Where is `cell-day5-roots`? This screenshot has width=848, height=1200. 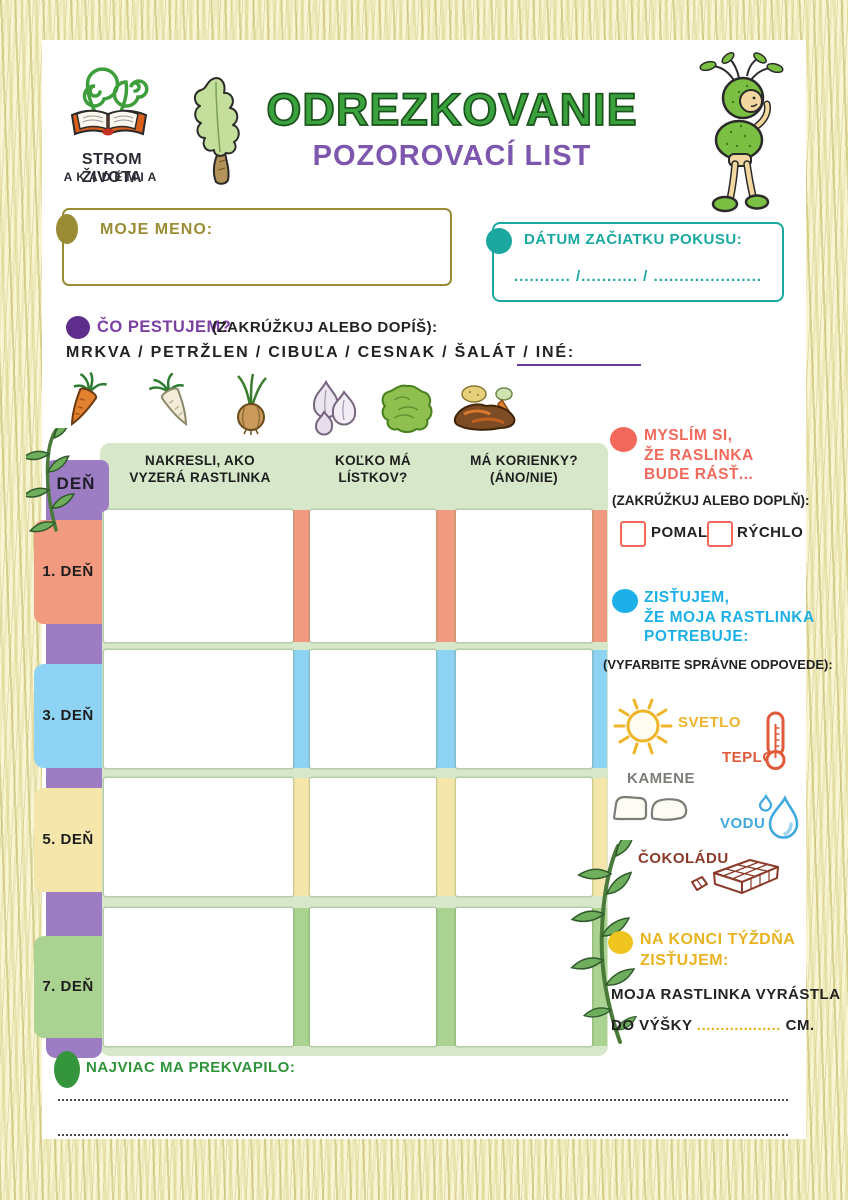
cell-day5-roots is located at coordinates (524, 837).